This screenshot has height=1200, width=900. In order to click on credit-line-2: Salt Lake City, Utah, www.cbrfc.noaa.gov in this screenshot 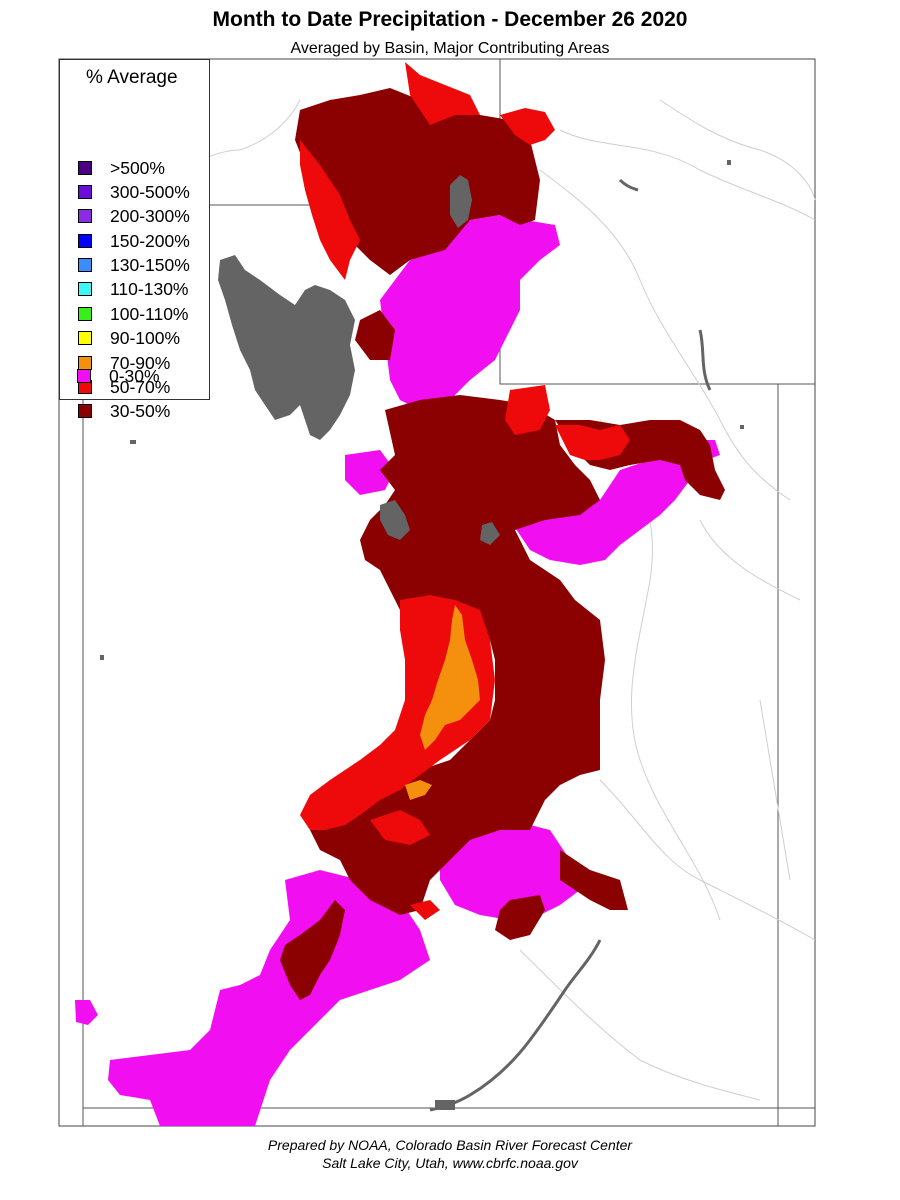, I will do `click(450, 1163)`.